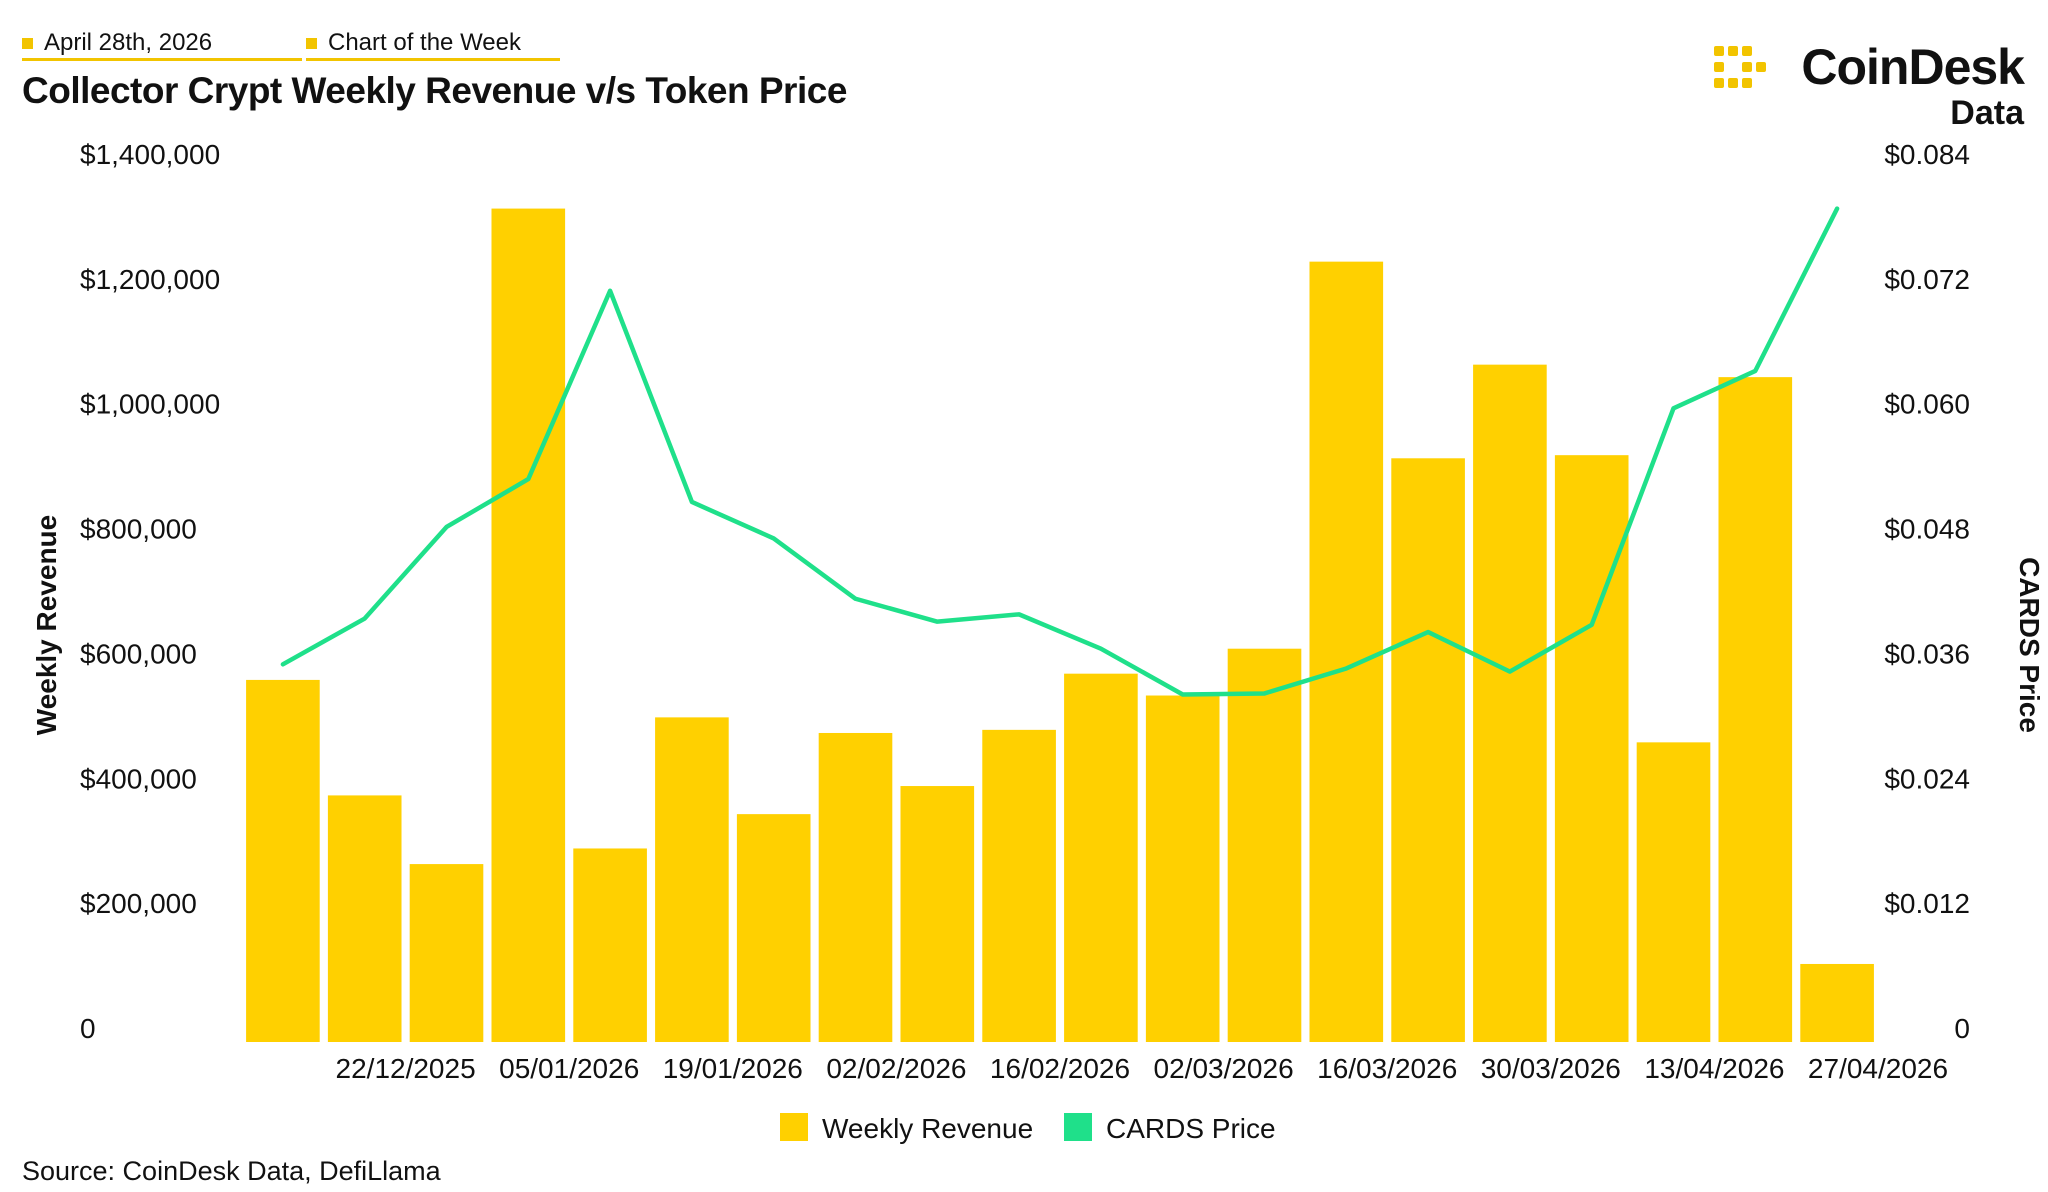 The image size is (2048, 1192). Describe the element at coordinates (1224, 1068) in the screenshot. I see `x-tick-label: 02/03/2026` at that location.